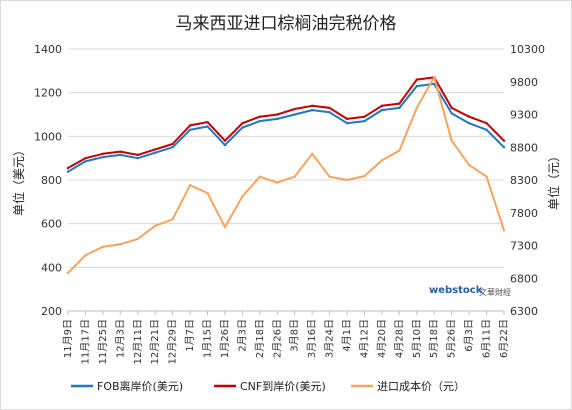 The image size is (572, 410). I want to click on x-tick-label: 4月12日, so click(364, 338).